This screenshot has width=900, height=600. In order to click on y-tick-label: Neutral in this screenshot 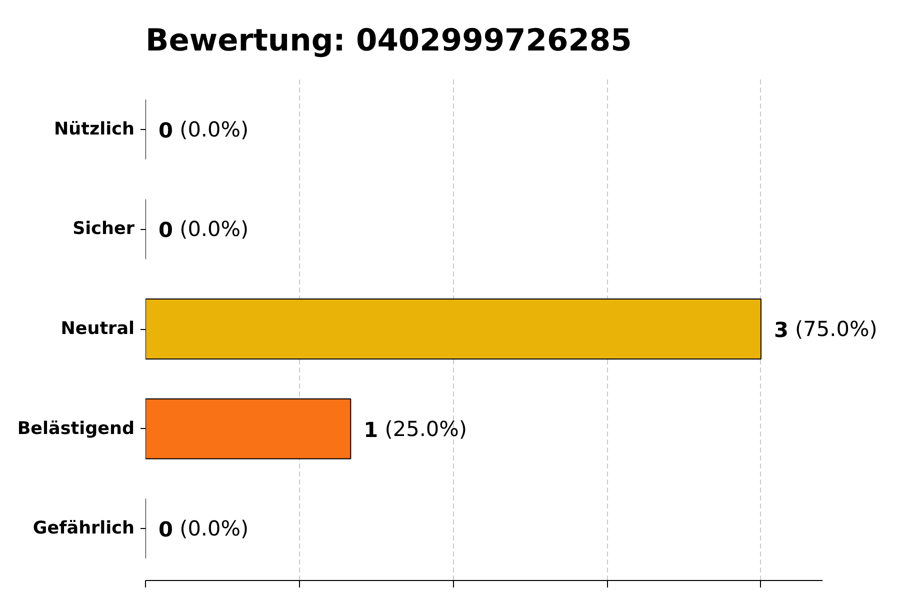, I will do `click(97, 329)`.